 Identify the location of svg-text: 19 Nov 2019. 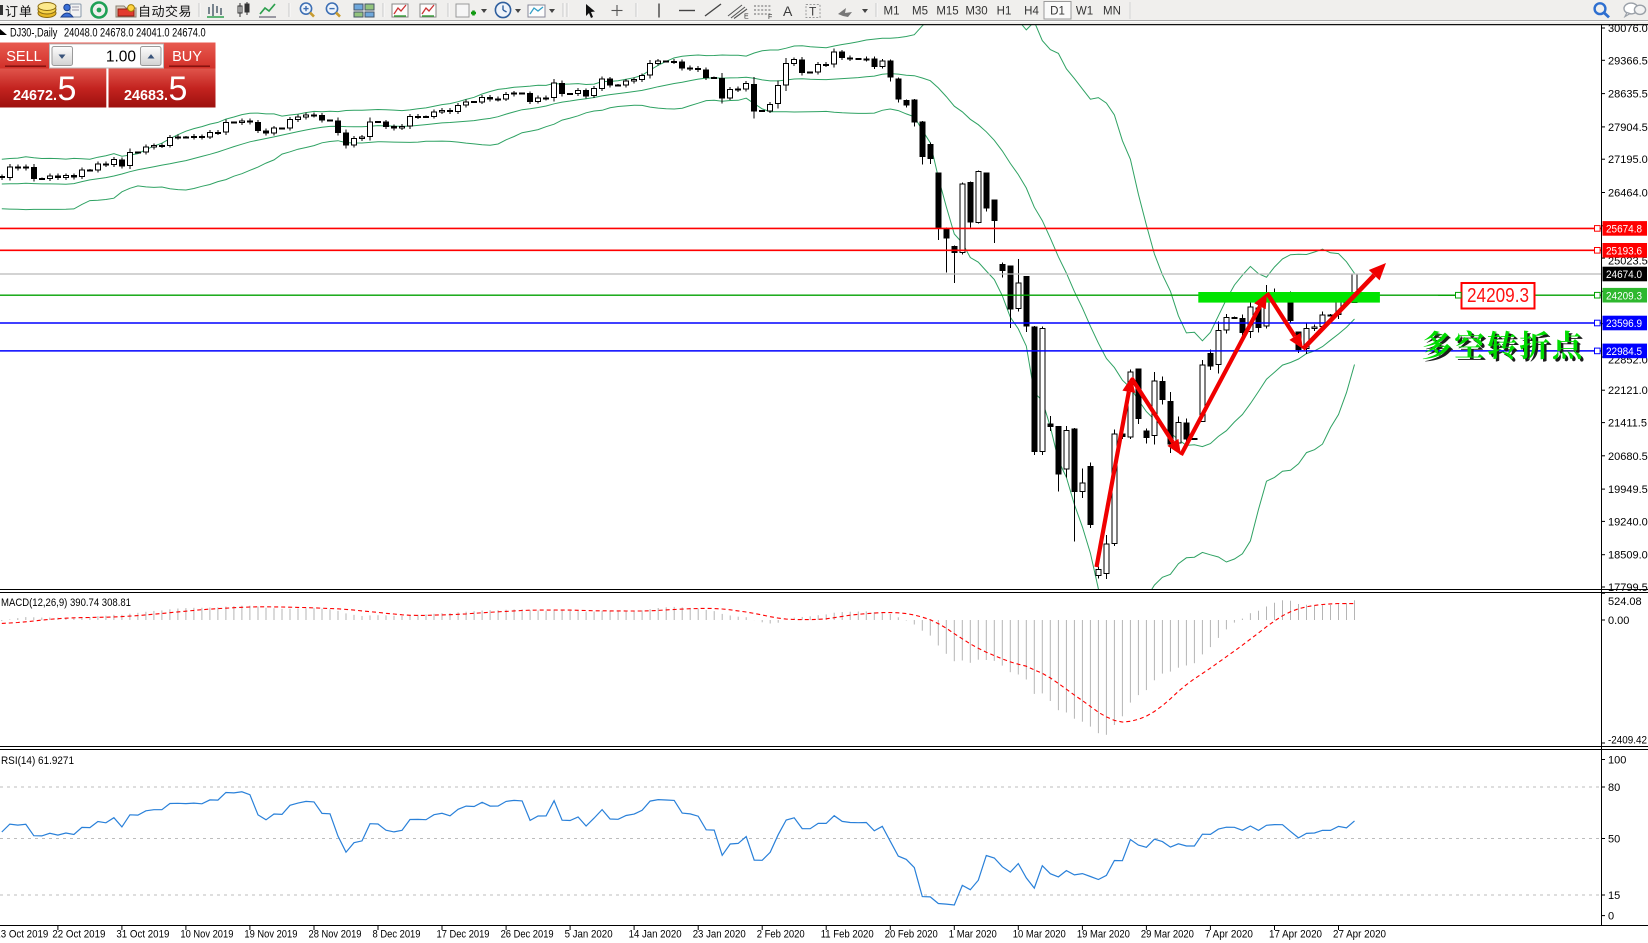
(270, 935).